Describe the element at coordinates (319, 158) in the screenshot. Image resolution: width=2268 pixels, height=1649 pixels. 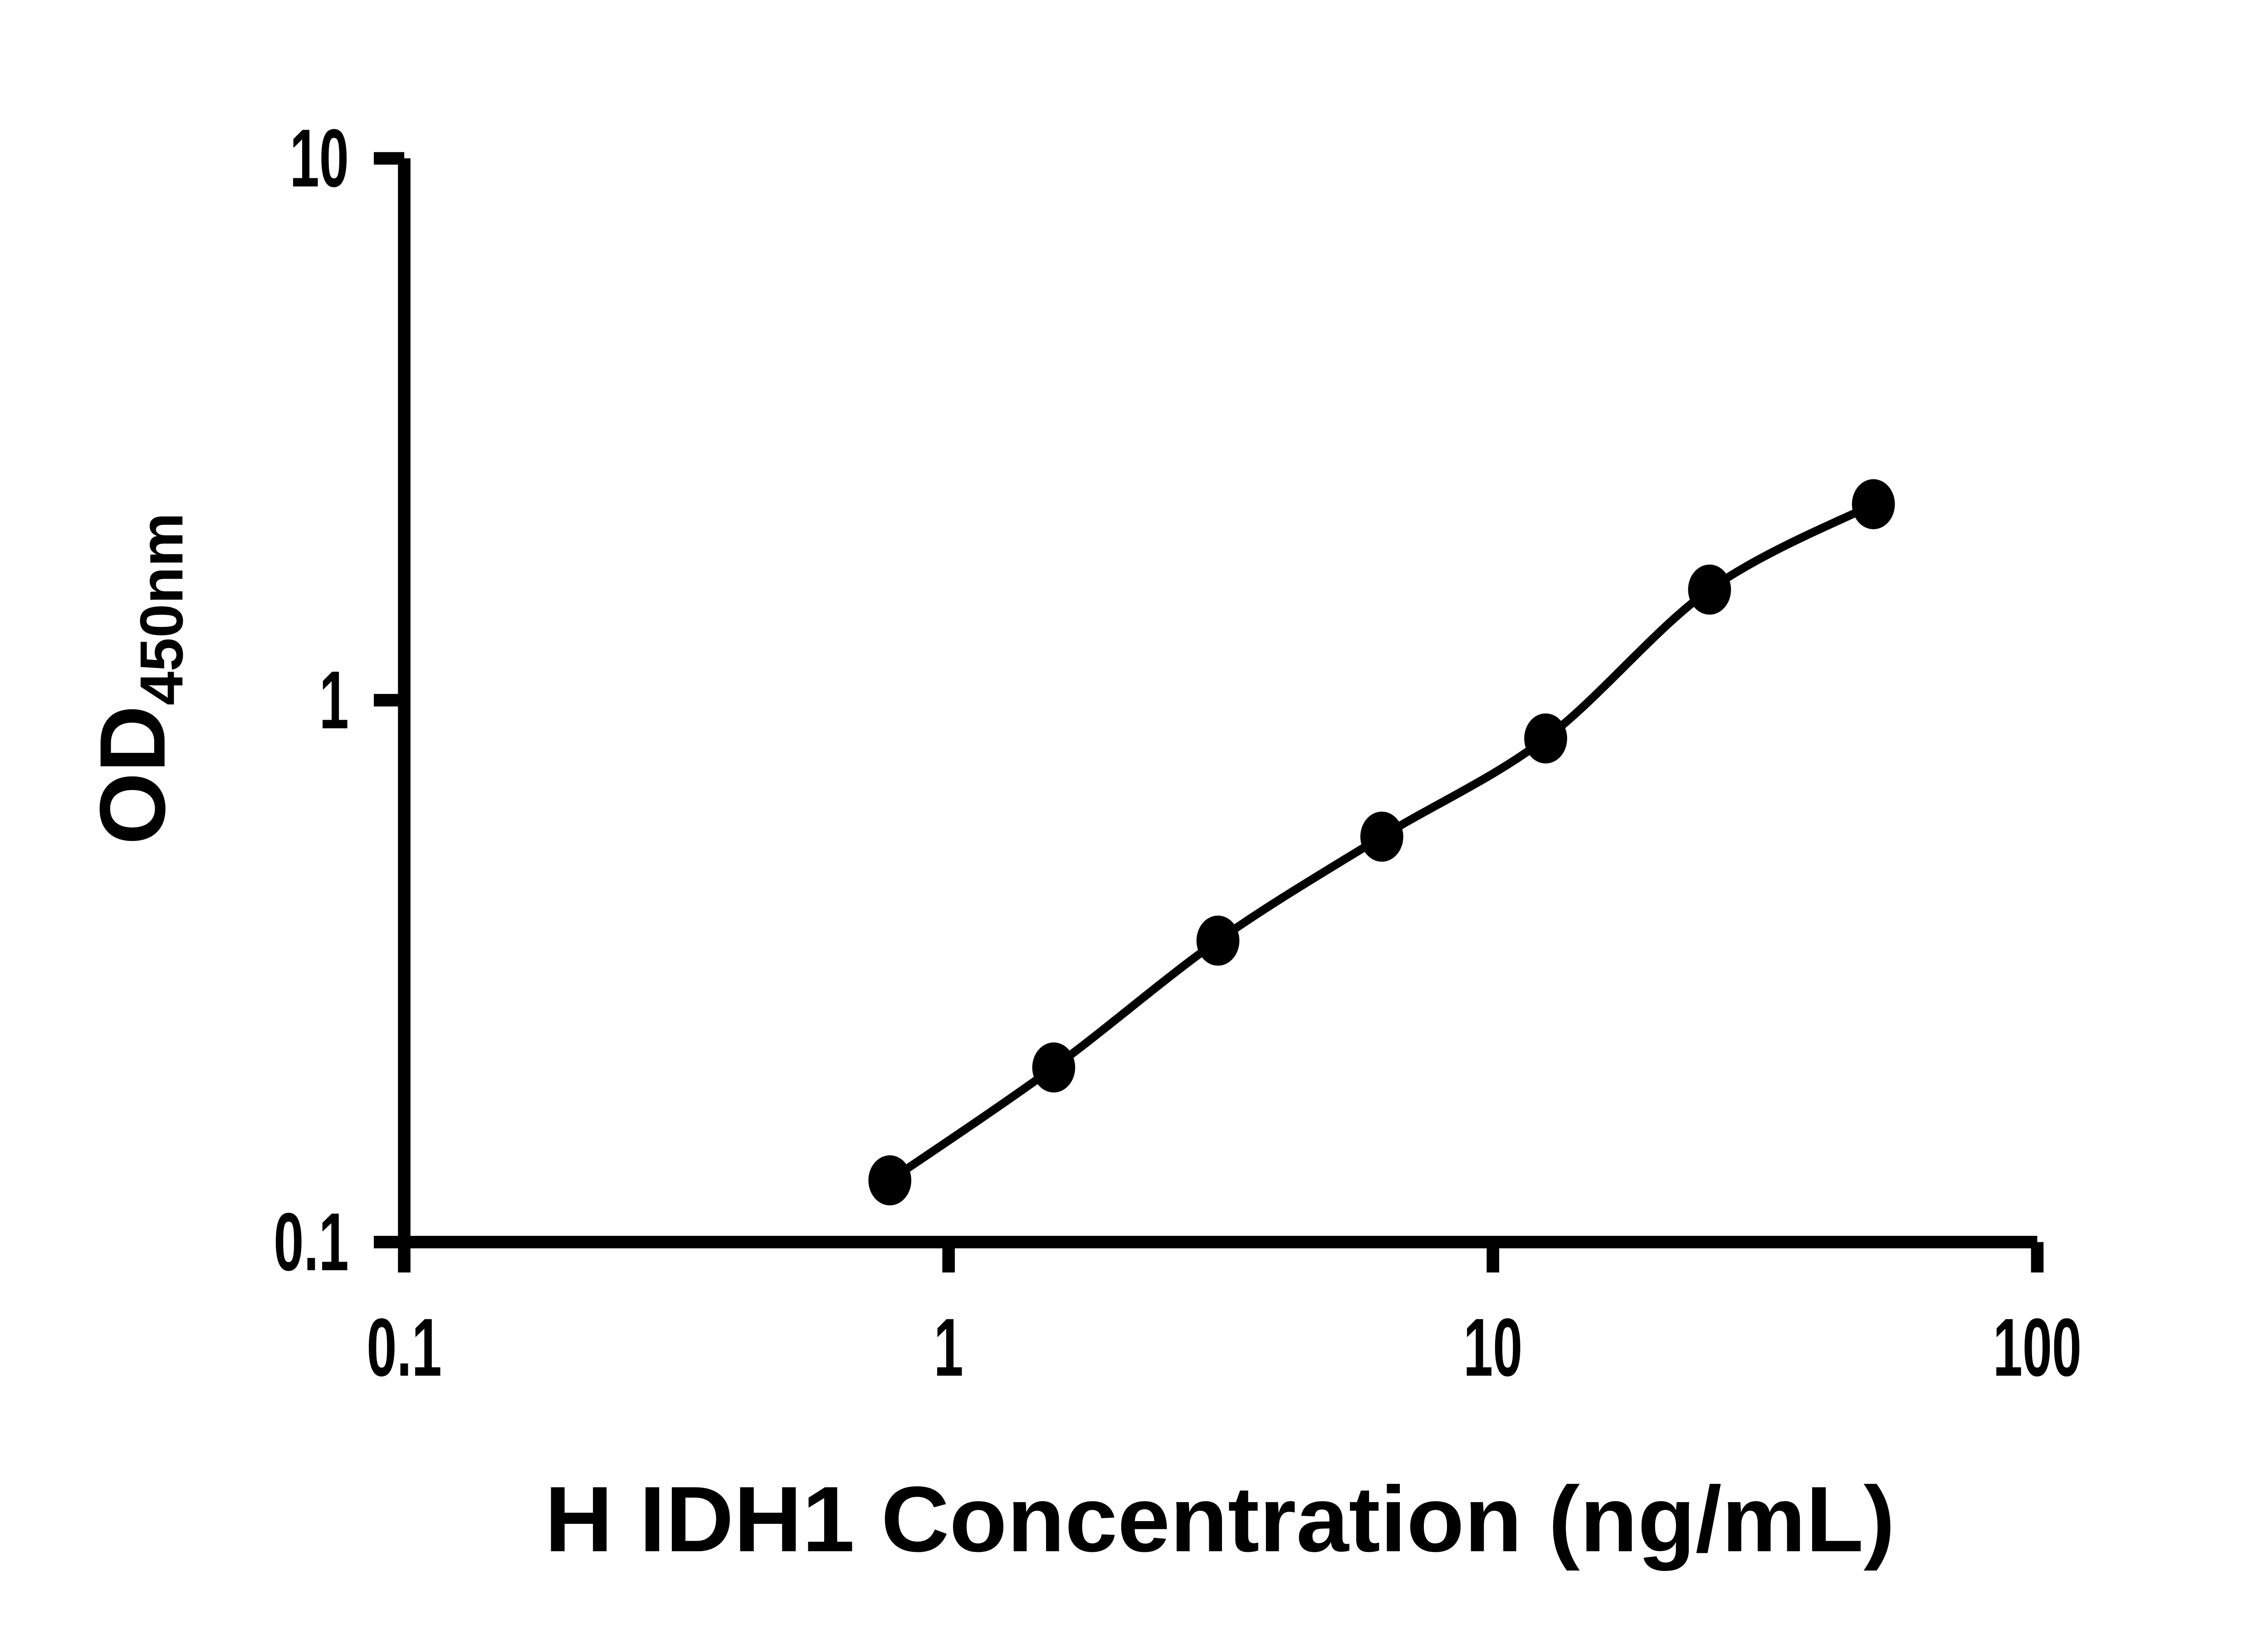
I see `y-tick-label: 10` at that location.